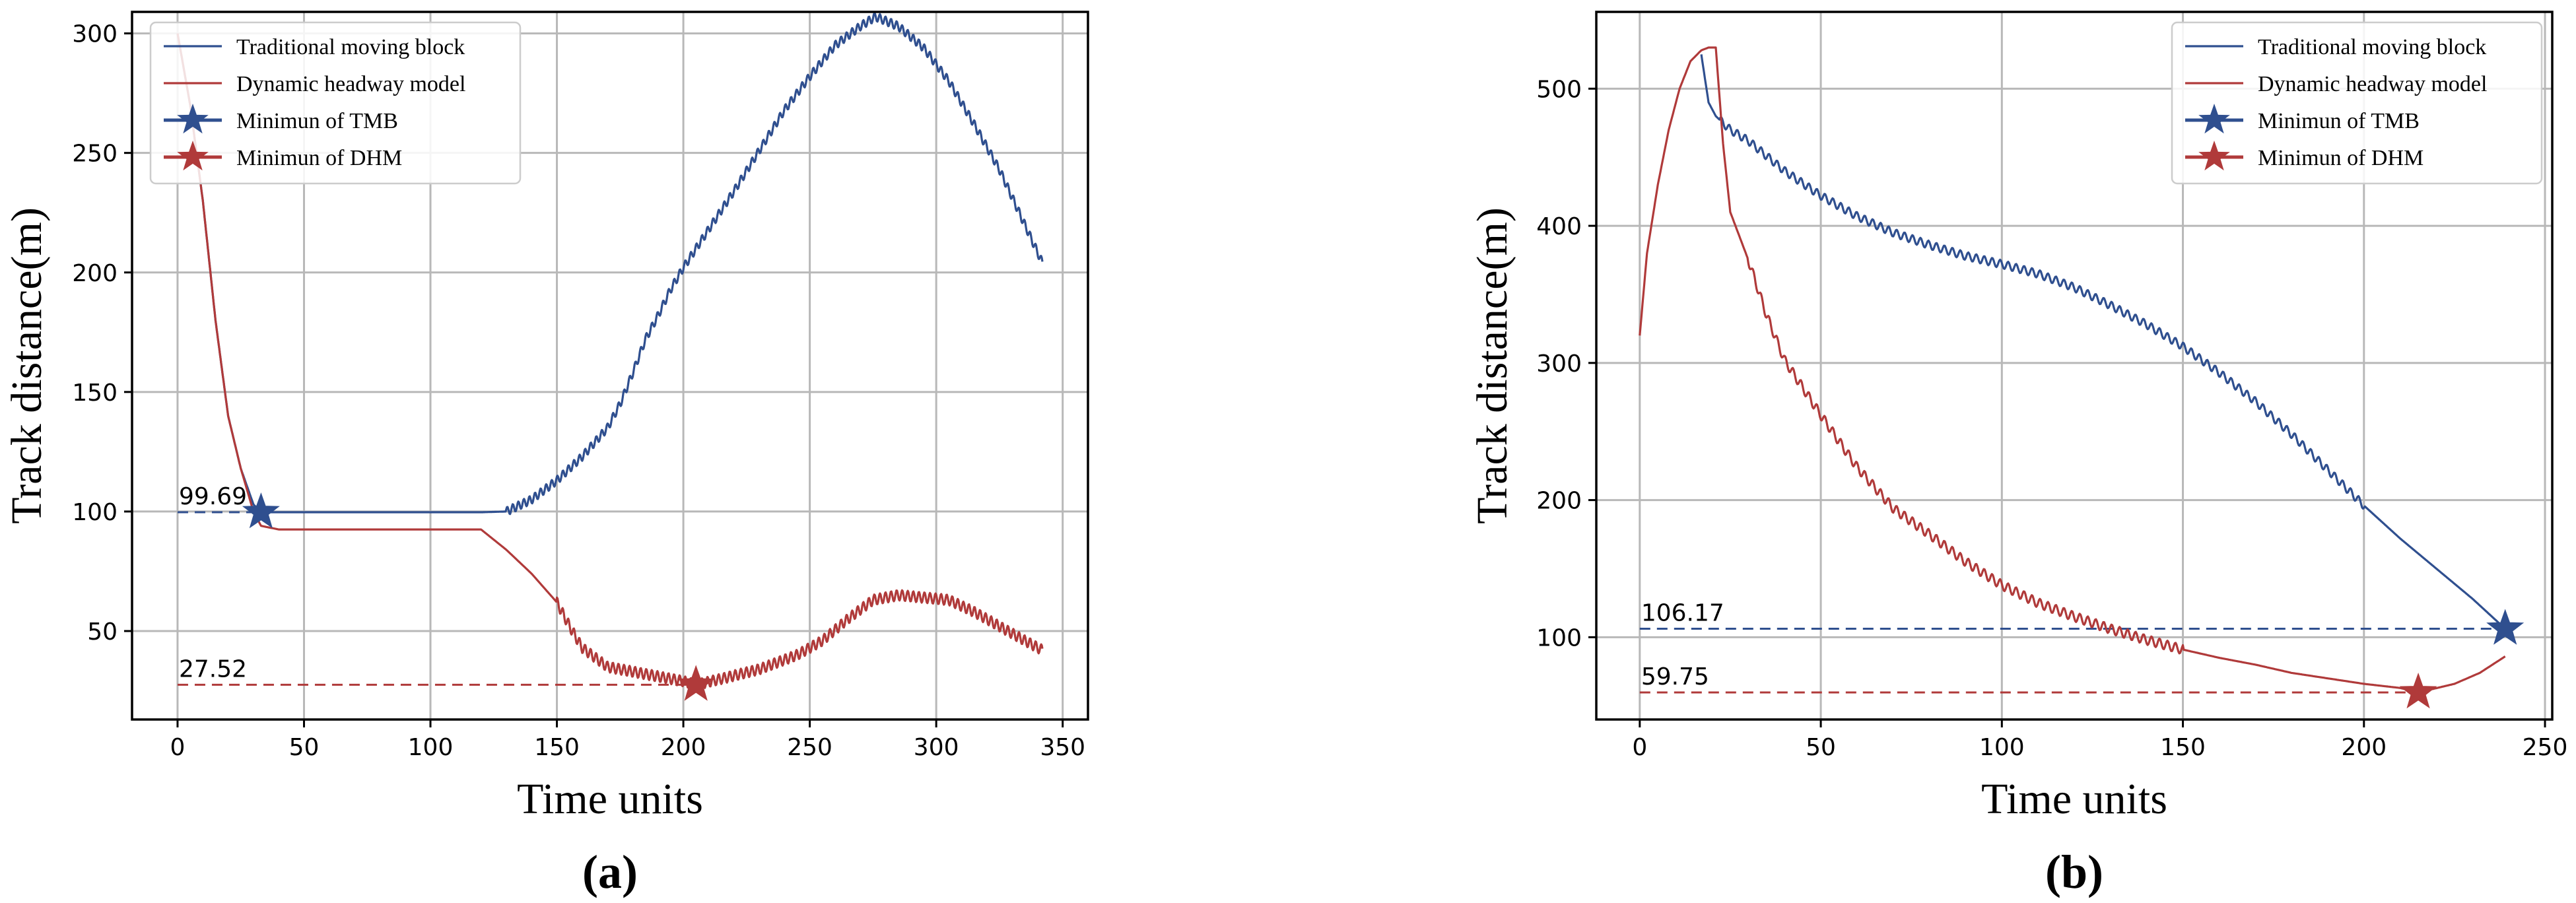 Image resolution: width=2576 pixels, height=903 pixels. Describe the element at coordinates (2074, 872) in the screenshot. I see `panel-label: (b)` at that location.